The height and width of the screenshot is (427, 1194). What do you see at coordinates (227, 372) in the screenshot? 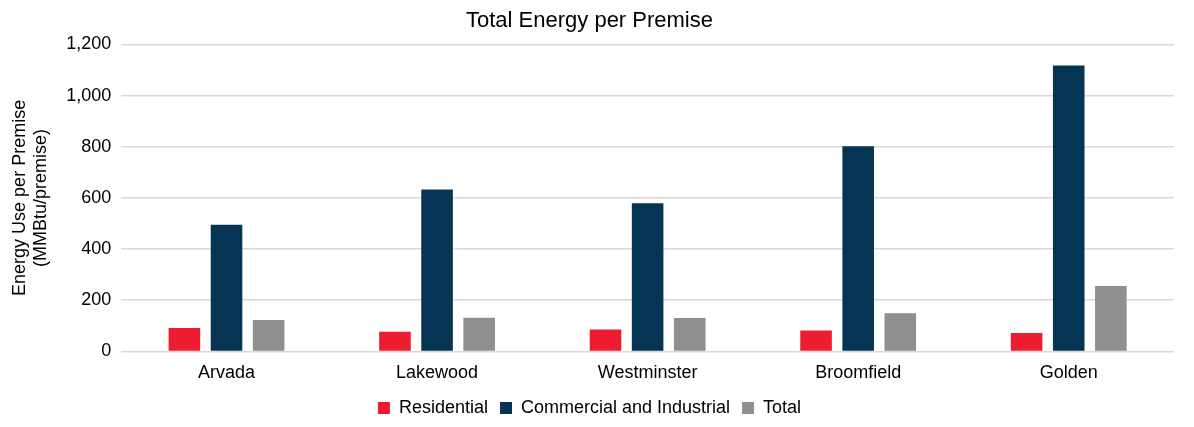
I see `x-tick-label: Arvada` at bounding box center [227, 372].